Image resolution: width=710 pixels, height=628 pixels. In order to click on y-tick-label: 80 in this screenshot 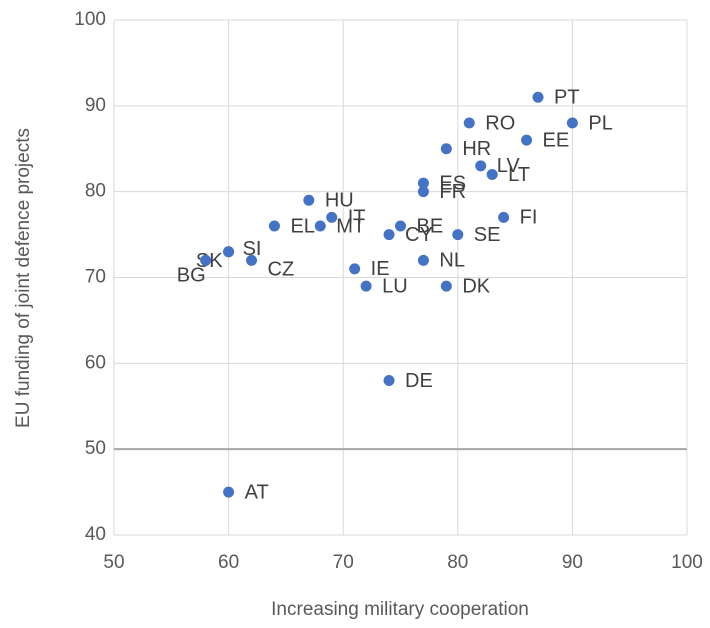, I will do `click(95, 191)`.